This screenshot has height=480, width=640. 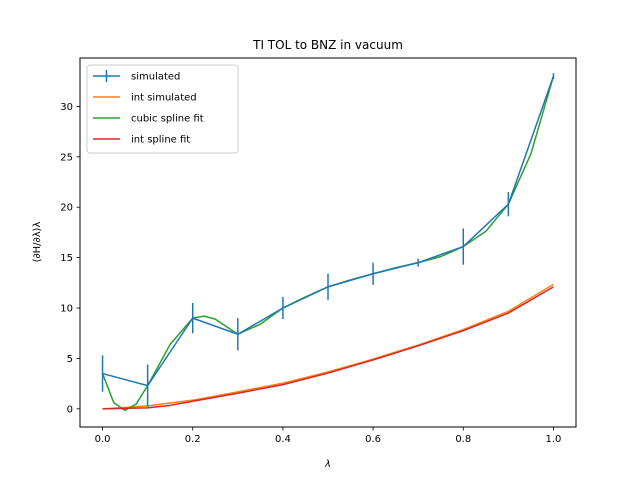 What do you see at coordinates (37, 241) in the screenshot?
I see `y-axis-label: ⟨∂H/∂λ⟩λ` at bounding box center [37, 241].